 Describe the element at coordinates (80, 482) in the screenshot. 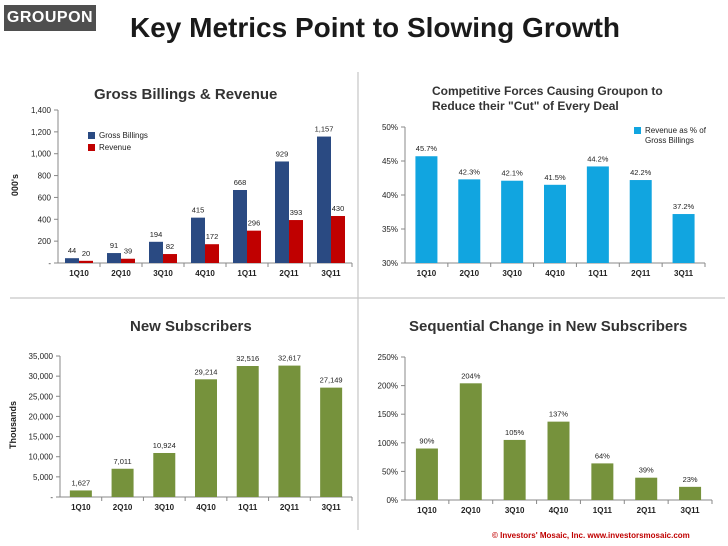

I see `subs-data-label: 1,627` at that location.